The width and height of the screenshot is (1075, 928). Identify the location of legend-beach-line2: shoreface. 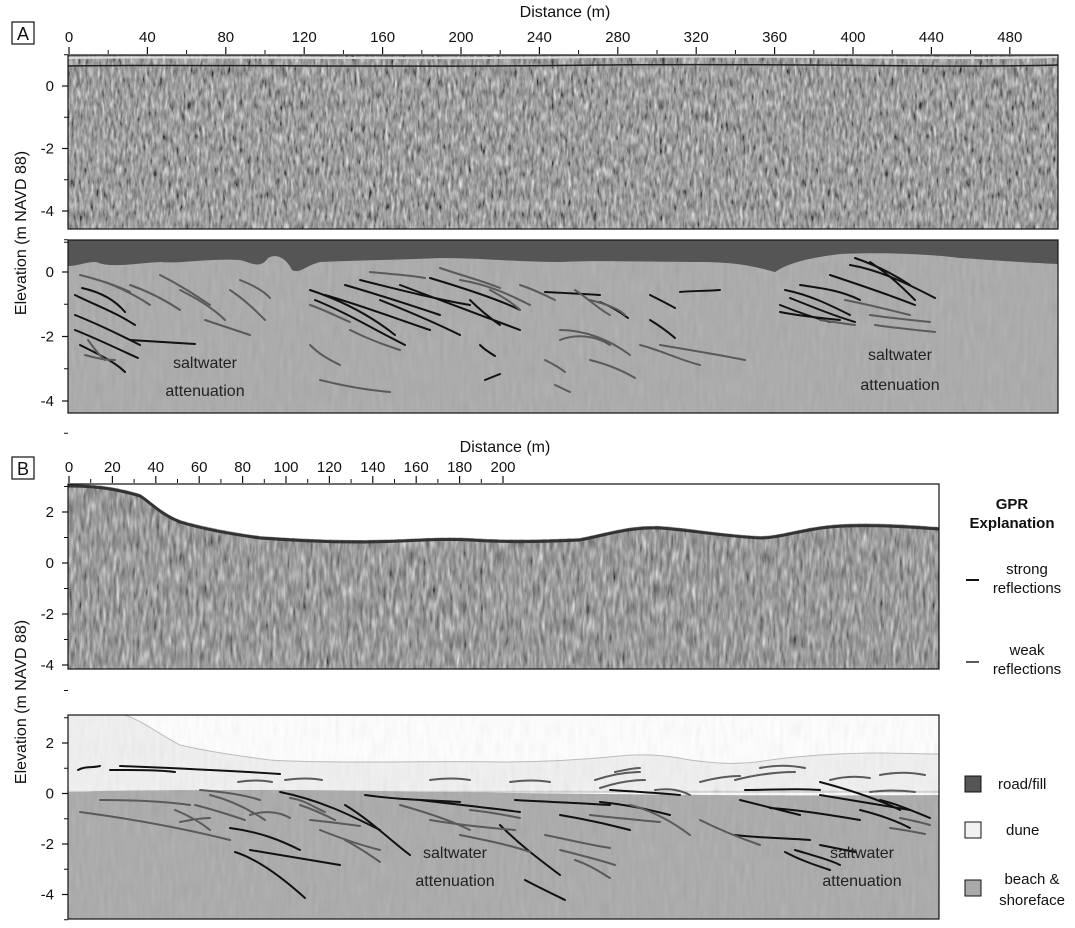
(1032, 900).